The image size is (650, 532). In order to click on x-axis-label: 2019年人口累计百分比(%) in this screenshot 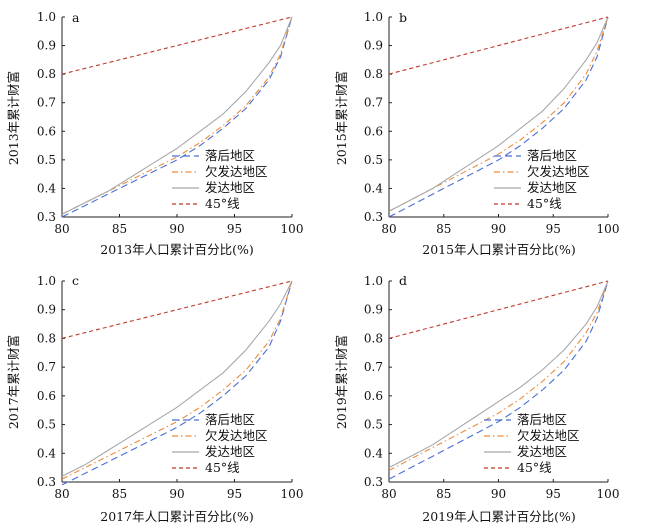, I will do `click(498, 516)`.